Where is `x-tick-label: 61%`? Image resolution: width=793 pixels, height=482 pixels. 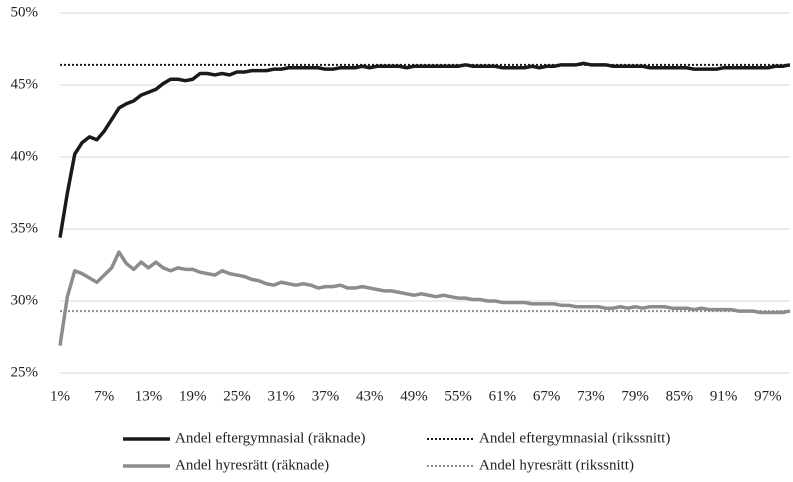
x-tick-label: 61% is located at coordinates (503, 396).